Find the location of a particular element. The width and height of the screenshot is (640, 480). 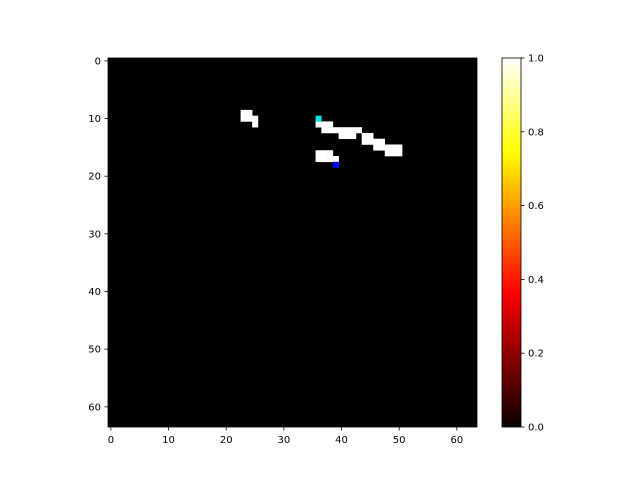

x-tick-label: 40 is located at coordinates (341, 440).